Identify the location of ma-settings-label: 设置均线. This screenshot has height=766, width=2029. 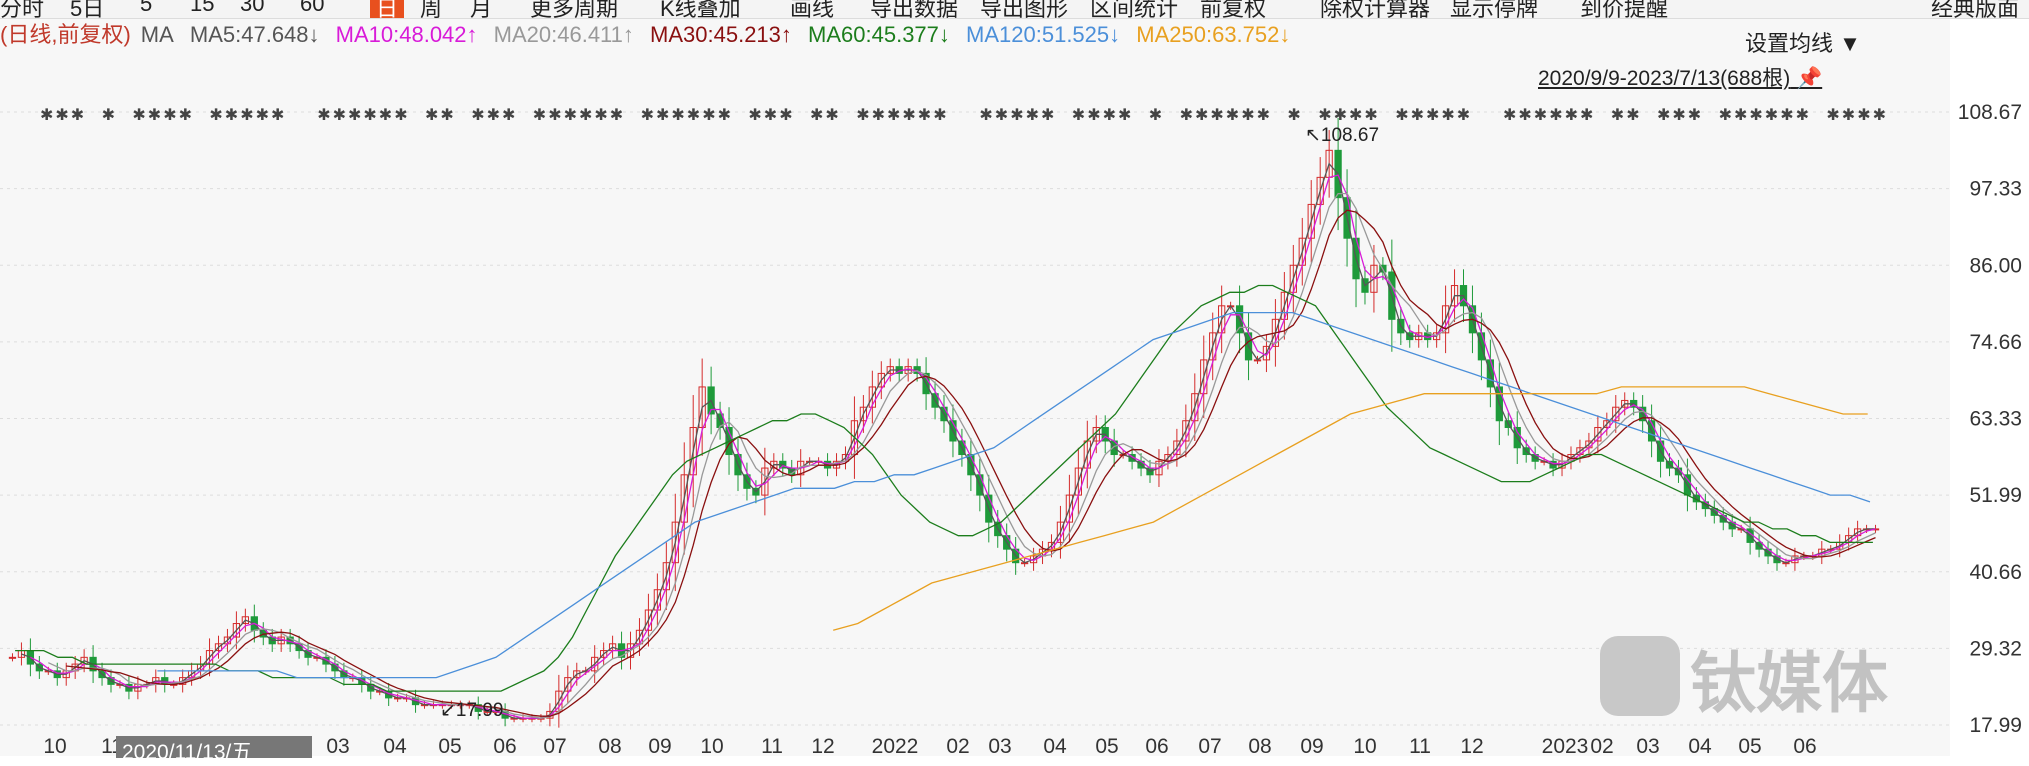
(1789, 43).